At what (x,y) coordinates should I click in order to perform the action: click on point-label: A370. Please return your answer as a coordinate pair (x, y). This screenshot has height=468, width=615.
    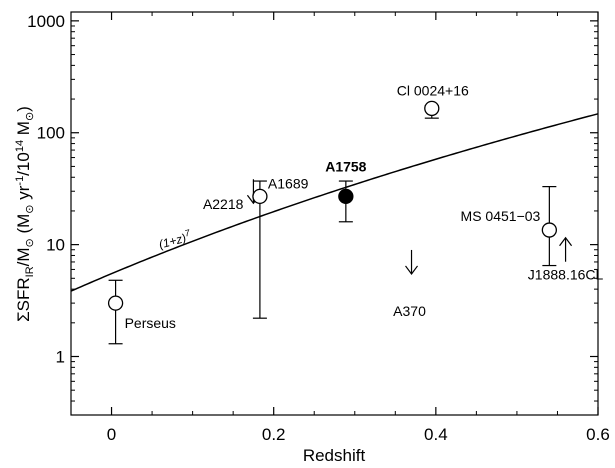
    Looking at the image, I should click on (409, 311).